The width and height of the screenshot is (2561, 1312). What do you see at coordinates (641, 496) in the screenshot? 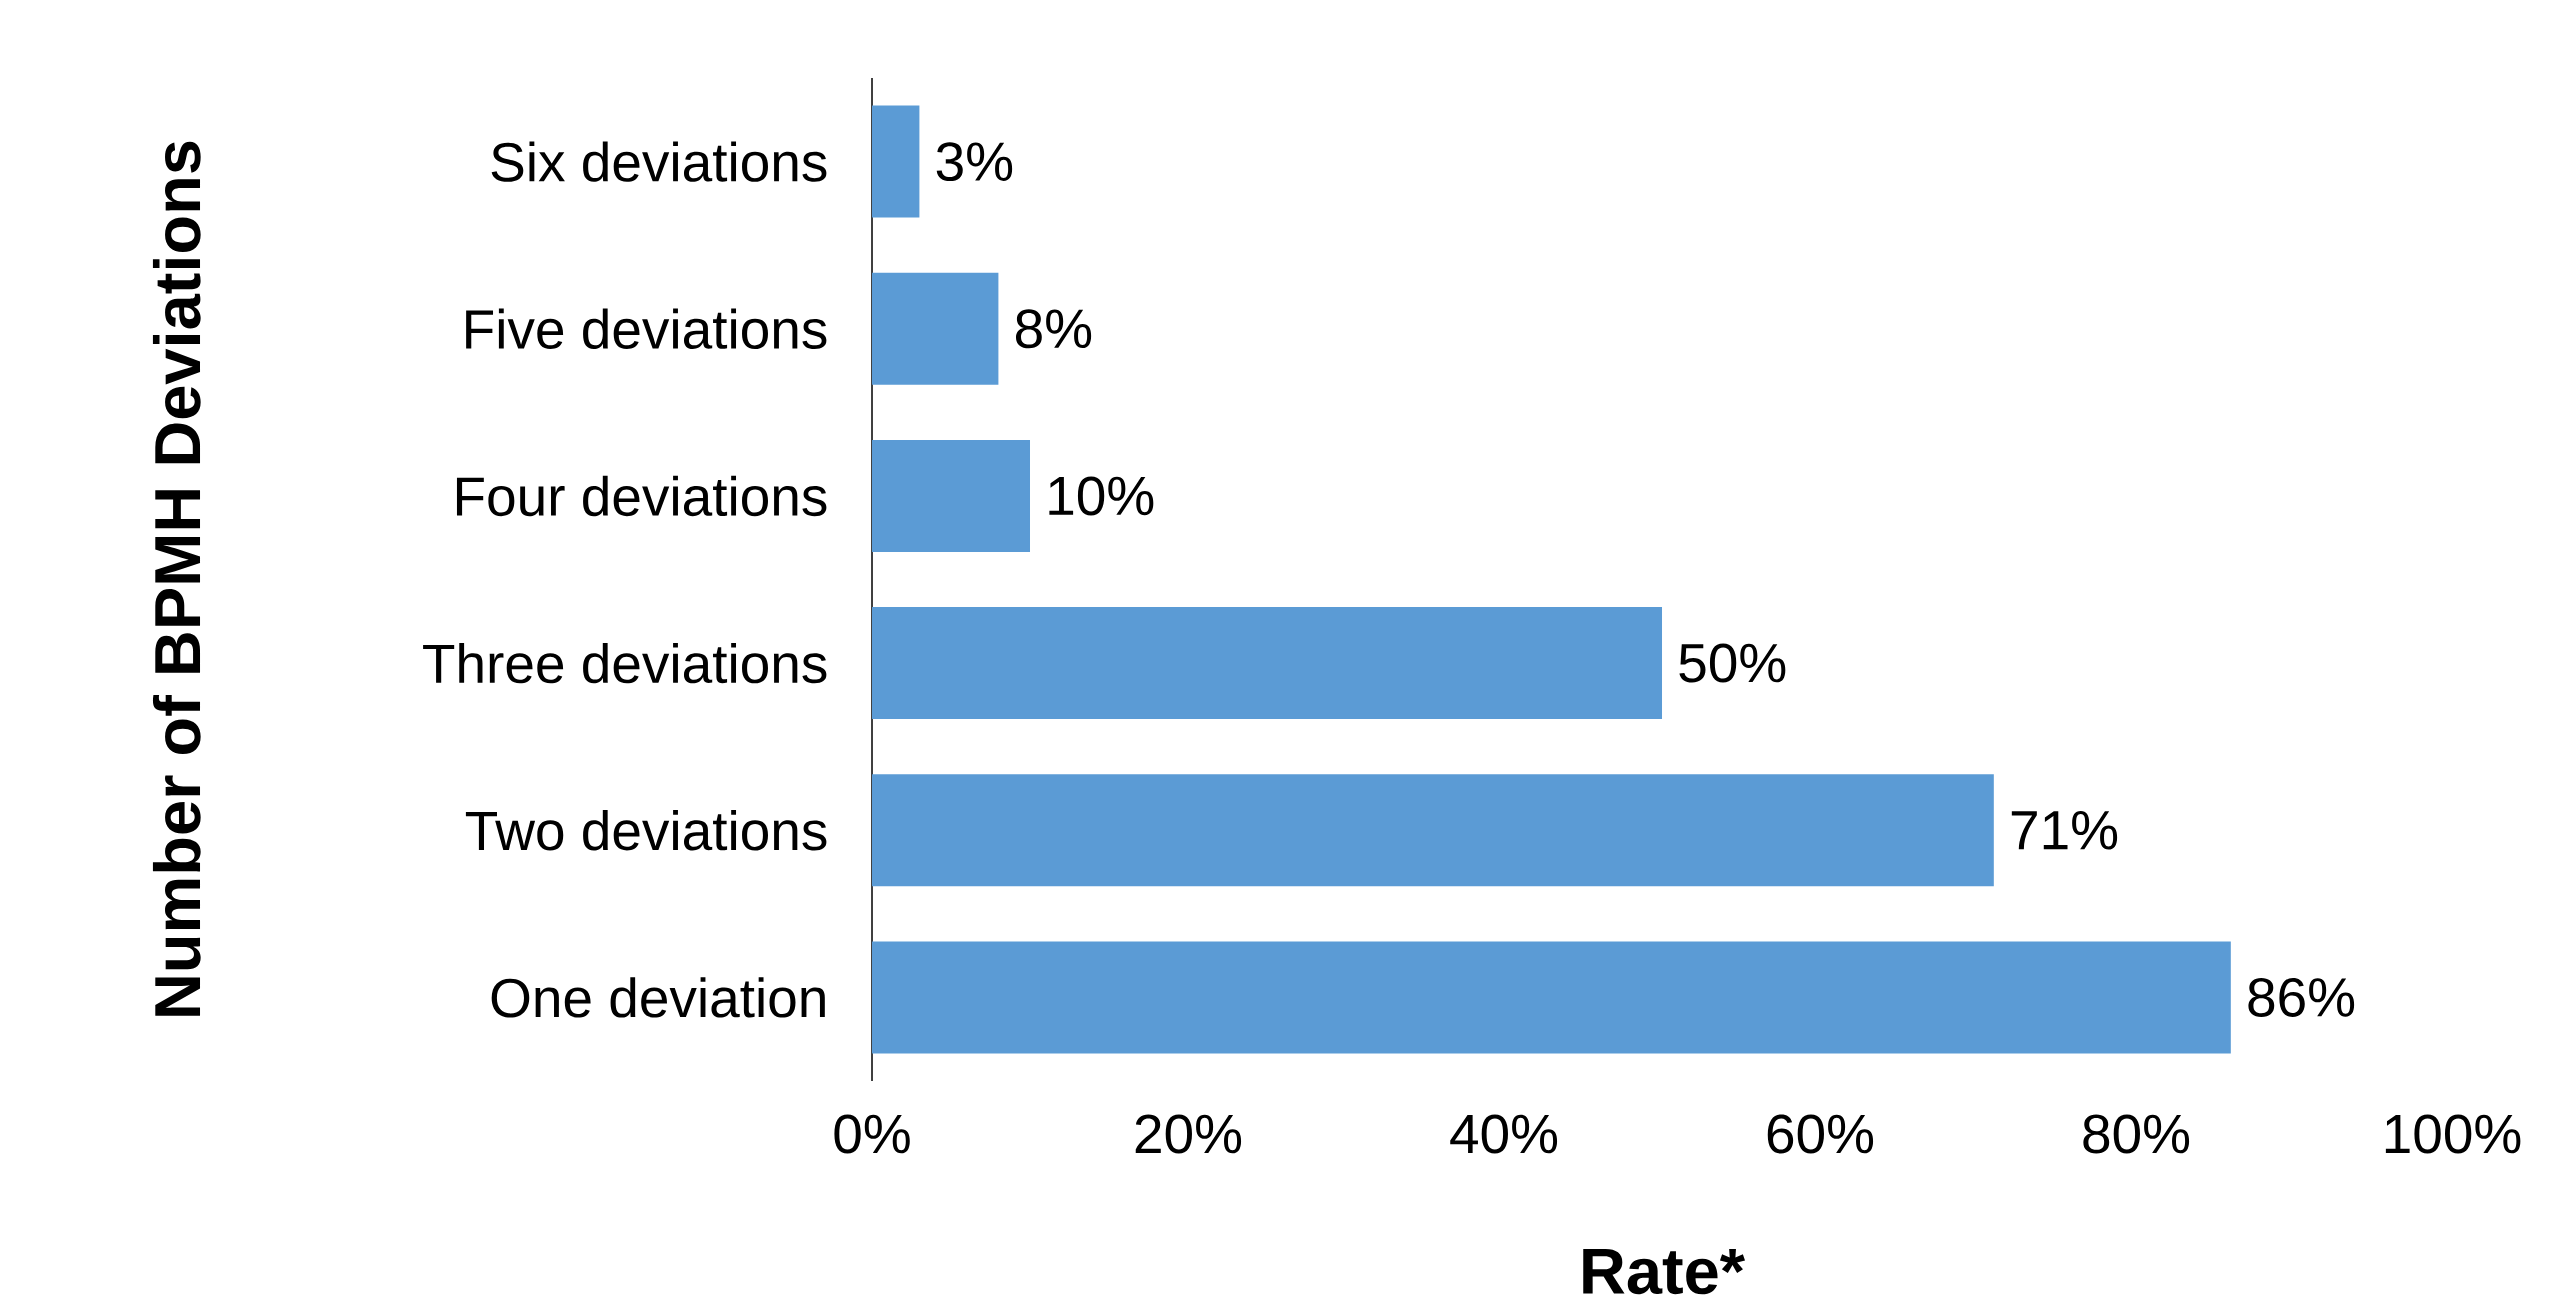
I see `y-tick-label: Four deviations` at bounding box center [641, 496].